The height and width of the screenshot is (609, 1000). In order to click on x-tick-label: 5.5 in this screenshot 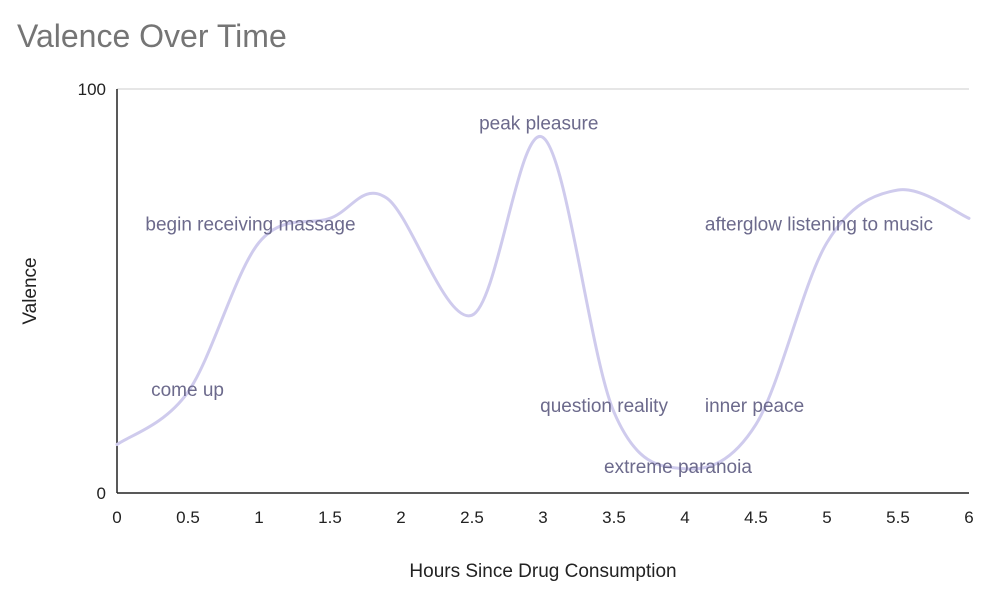, I will do `click(898, 517)`.